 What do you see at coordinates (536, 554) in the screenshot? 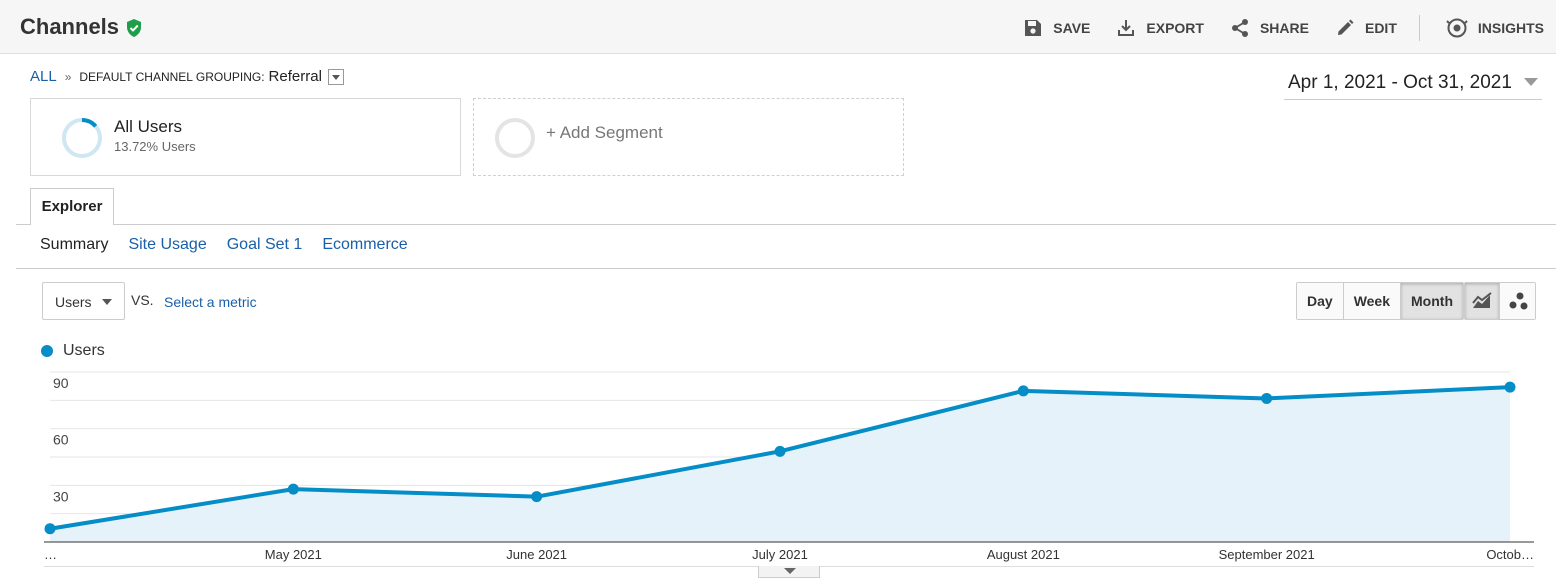
I see `x-tick-label: June 2021` at bounding box center [536, 554].